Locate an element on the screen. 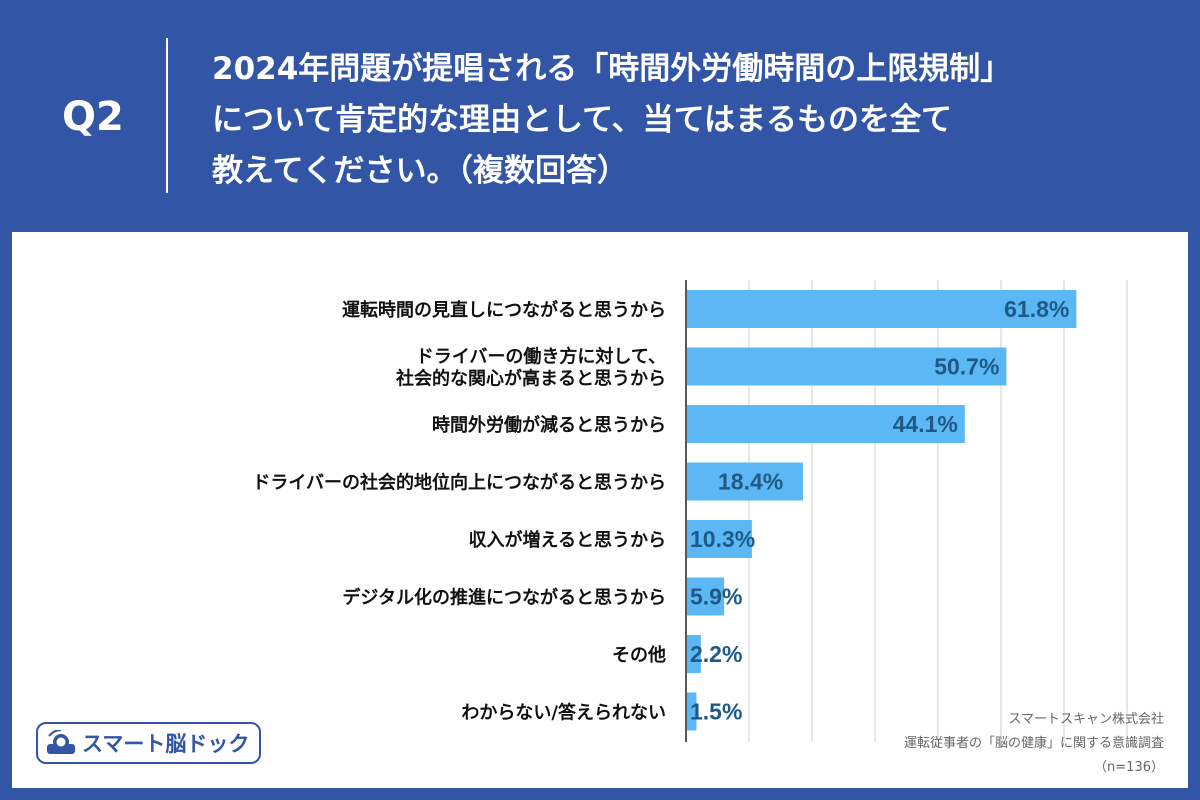 This screenshot has width=1200, height=800. source-survey: 運転従事者の「脳の健康」に関する意識調査 is located at coordinates (1033, 743).